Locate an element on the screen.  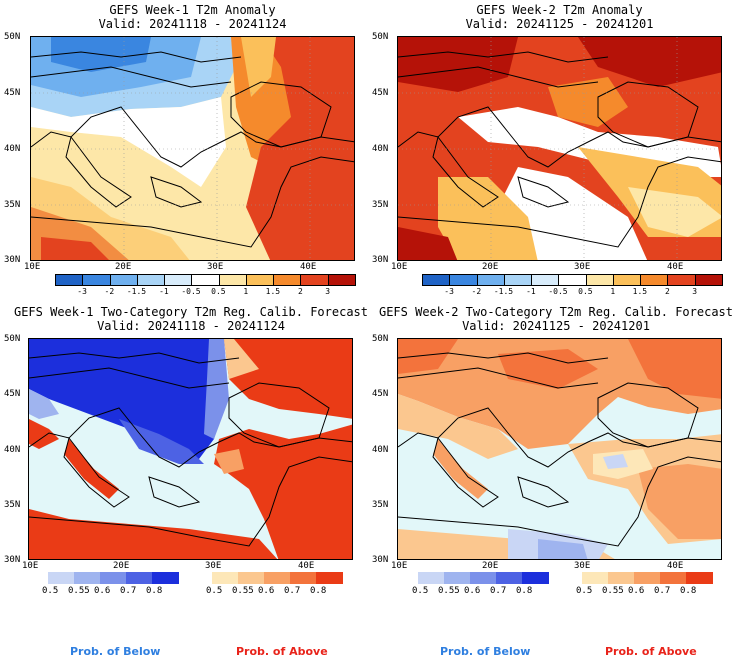
anomaly-colorbar-label: -3 is located at coordinates (449, 291).